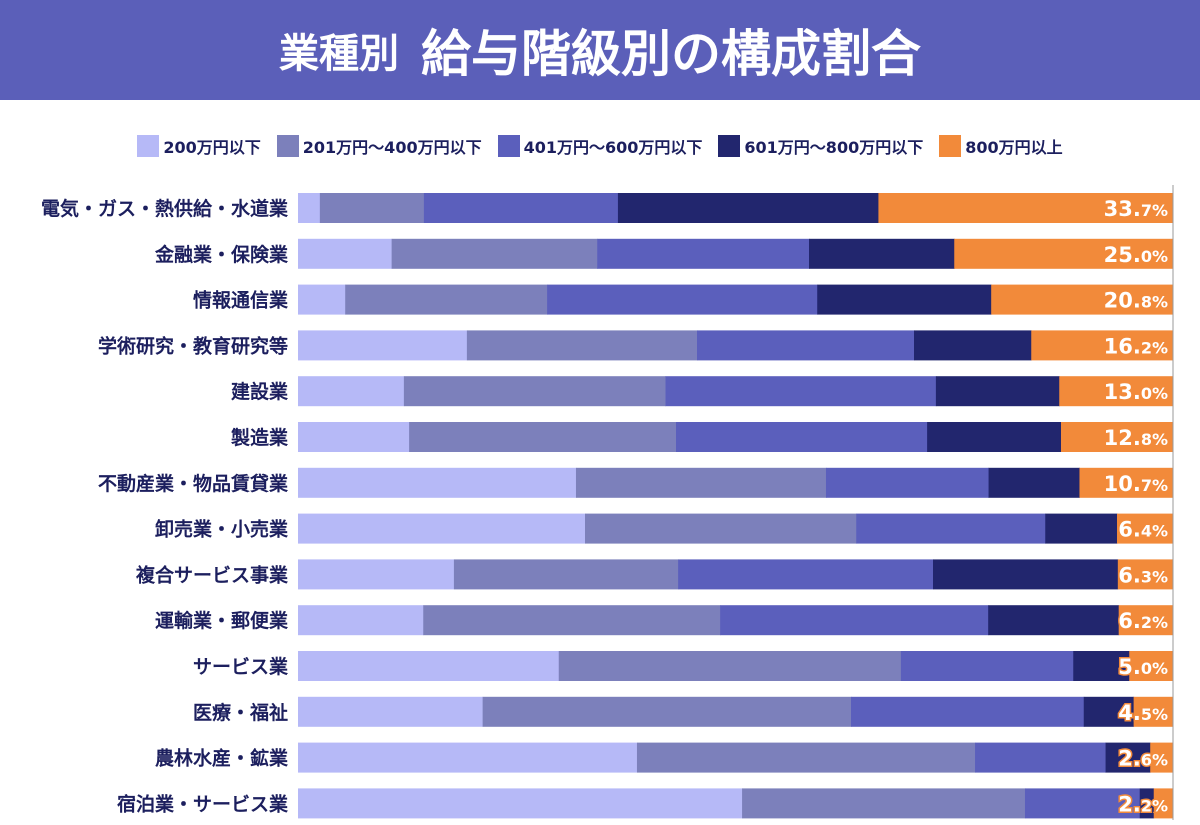 Image resolution: width=1200 pixels, height=825 pixels. What do you see at coordinates (221, 254) in the screenshot?
I see `category-label: 金融業・保険業` at bounding box center [221, 254].